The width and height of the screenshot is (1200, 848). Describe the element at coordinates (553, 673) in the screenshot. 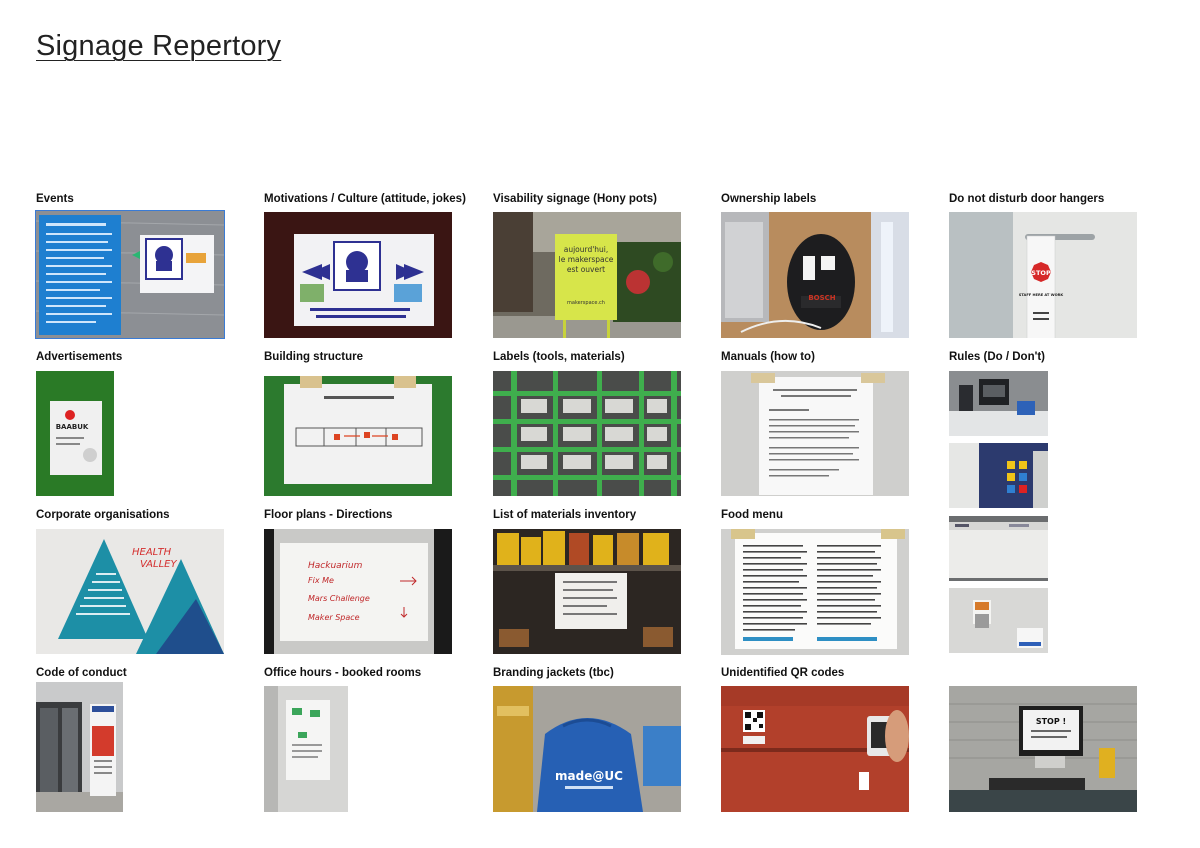

I see `caption-branding: Branding jackets (tbc)` at that location.